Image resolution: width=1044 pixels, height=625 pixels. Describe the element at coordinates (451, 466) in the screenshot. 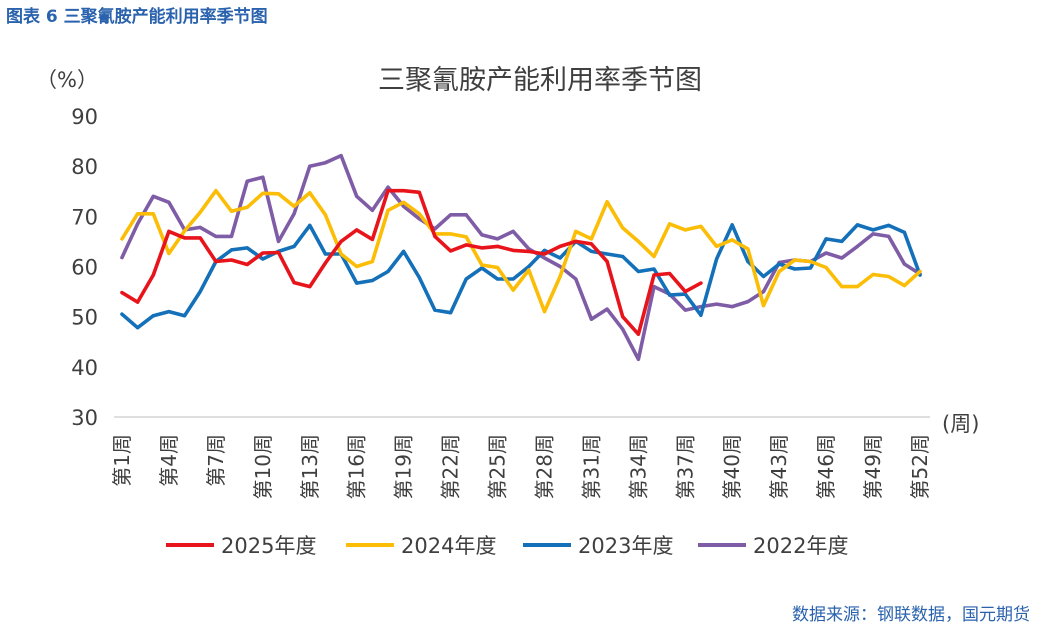

I see `x-tick-label: 第22周` at that location.